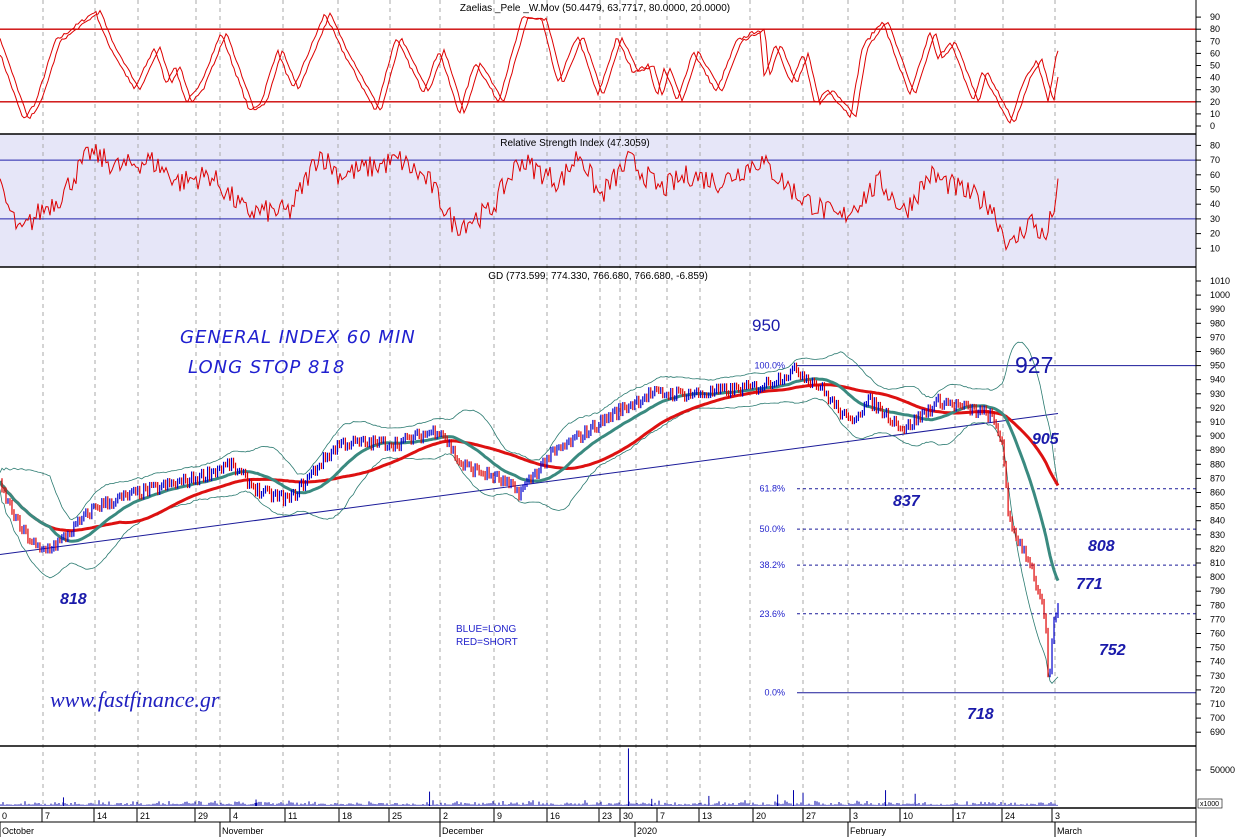 The width and height of the screenshot is (1240, 837). What do you see at coordinates (1215, 66) in the screenshot?
I see `stochastic-axis-tick-label: 50` at bounding box center [1215, 66].